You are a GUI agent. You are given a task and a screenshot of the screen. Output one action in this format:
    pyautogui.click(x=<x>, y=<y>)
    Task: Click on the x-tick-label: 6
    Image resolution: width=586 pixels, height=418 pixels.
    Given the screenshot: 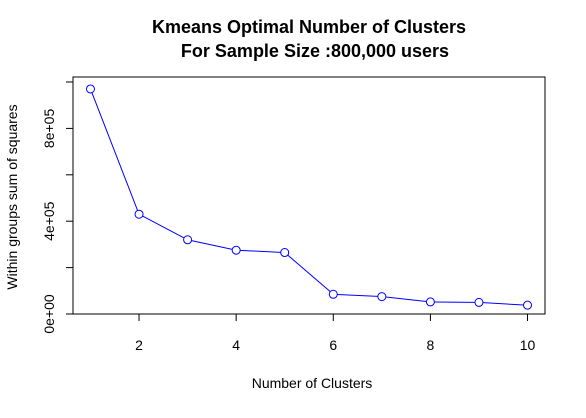 What is the action you would take?
    pyautogui.click(x=333, y=345)
    